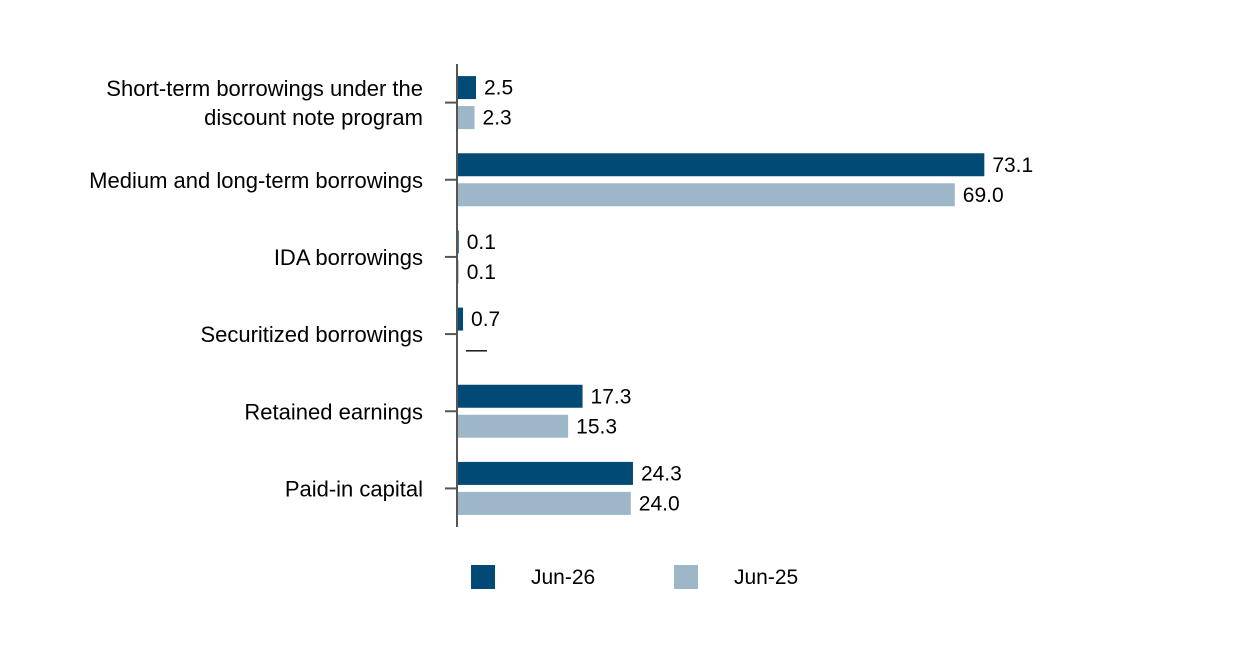 The image size is (1250, 664). I want to click on data-label: 2.3, so click(497, 118).